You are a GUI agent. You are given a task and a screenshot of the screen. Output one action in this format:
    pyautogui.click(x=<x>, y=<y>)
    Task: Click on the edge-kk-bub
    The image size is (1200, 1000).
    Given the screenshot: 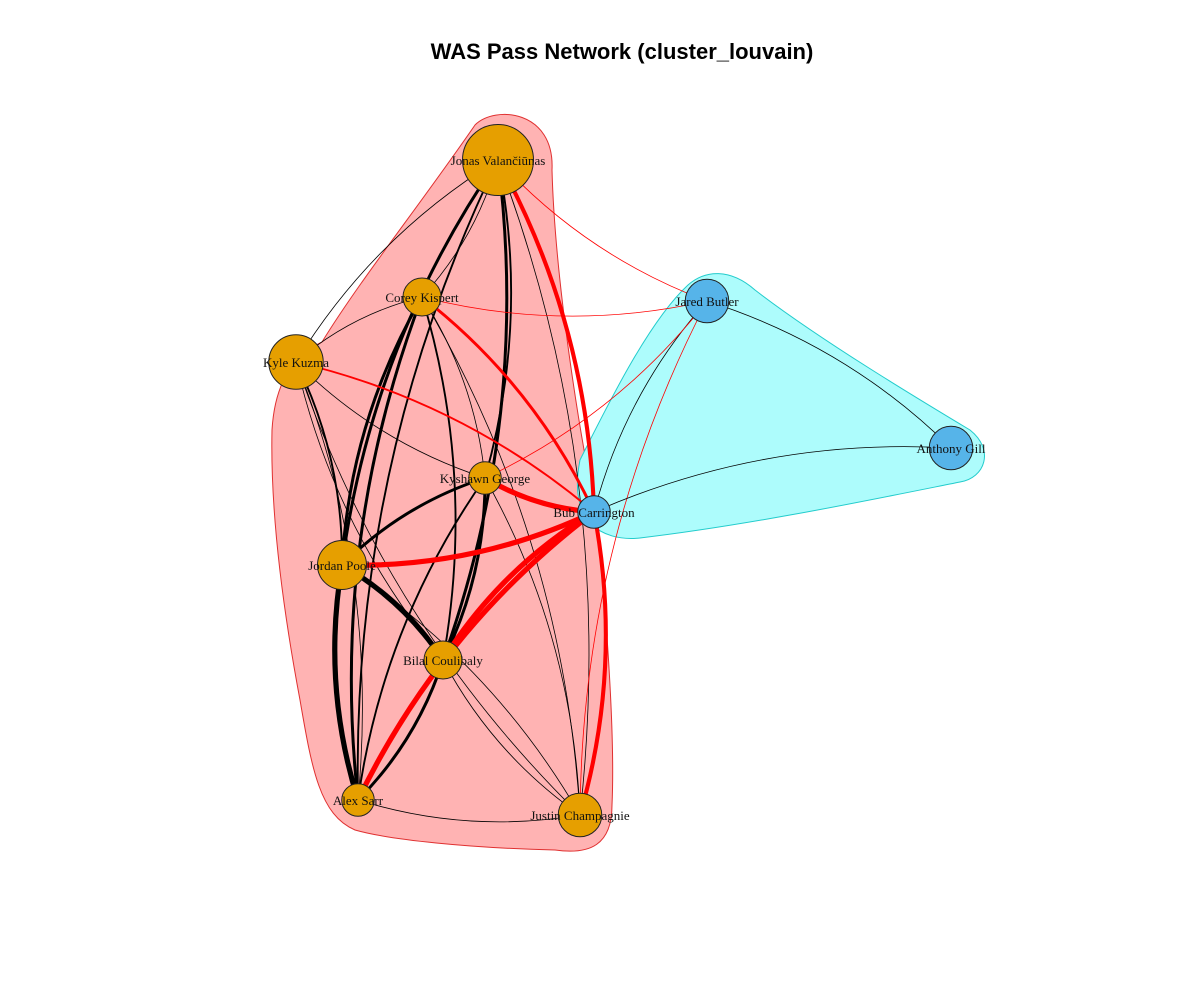 What is the action you would take?
    pyautogui.click(x=445, y=437)
    